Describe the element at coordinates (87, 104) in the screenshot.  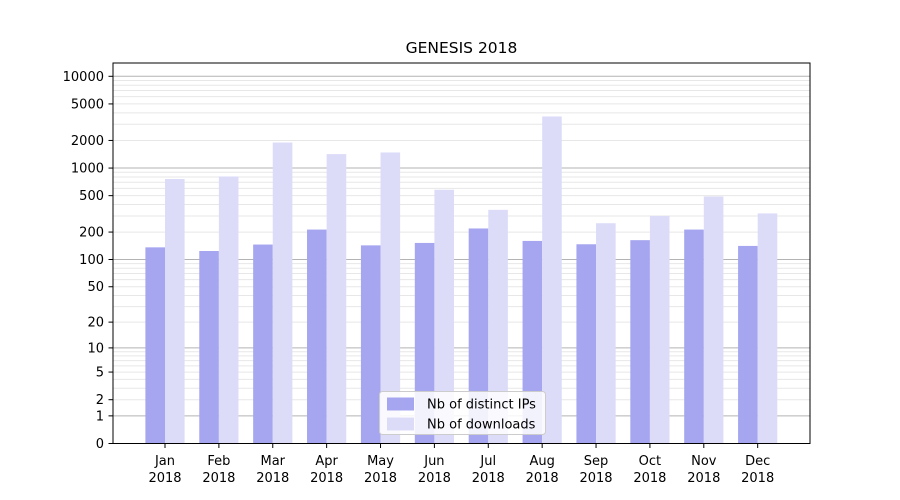
I see `y-tick-label: 5000` at that location.